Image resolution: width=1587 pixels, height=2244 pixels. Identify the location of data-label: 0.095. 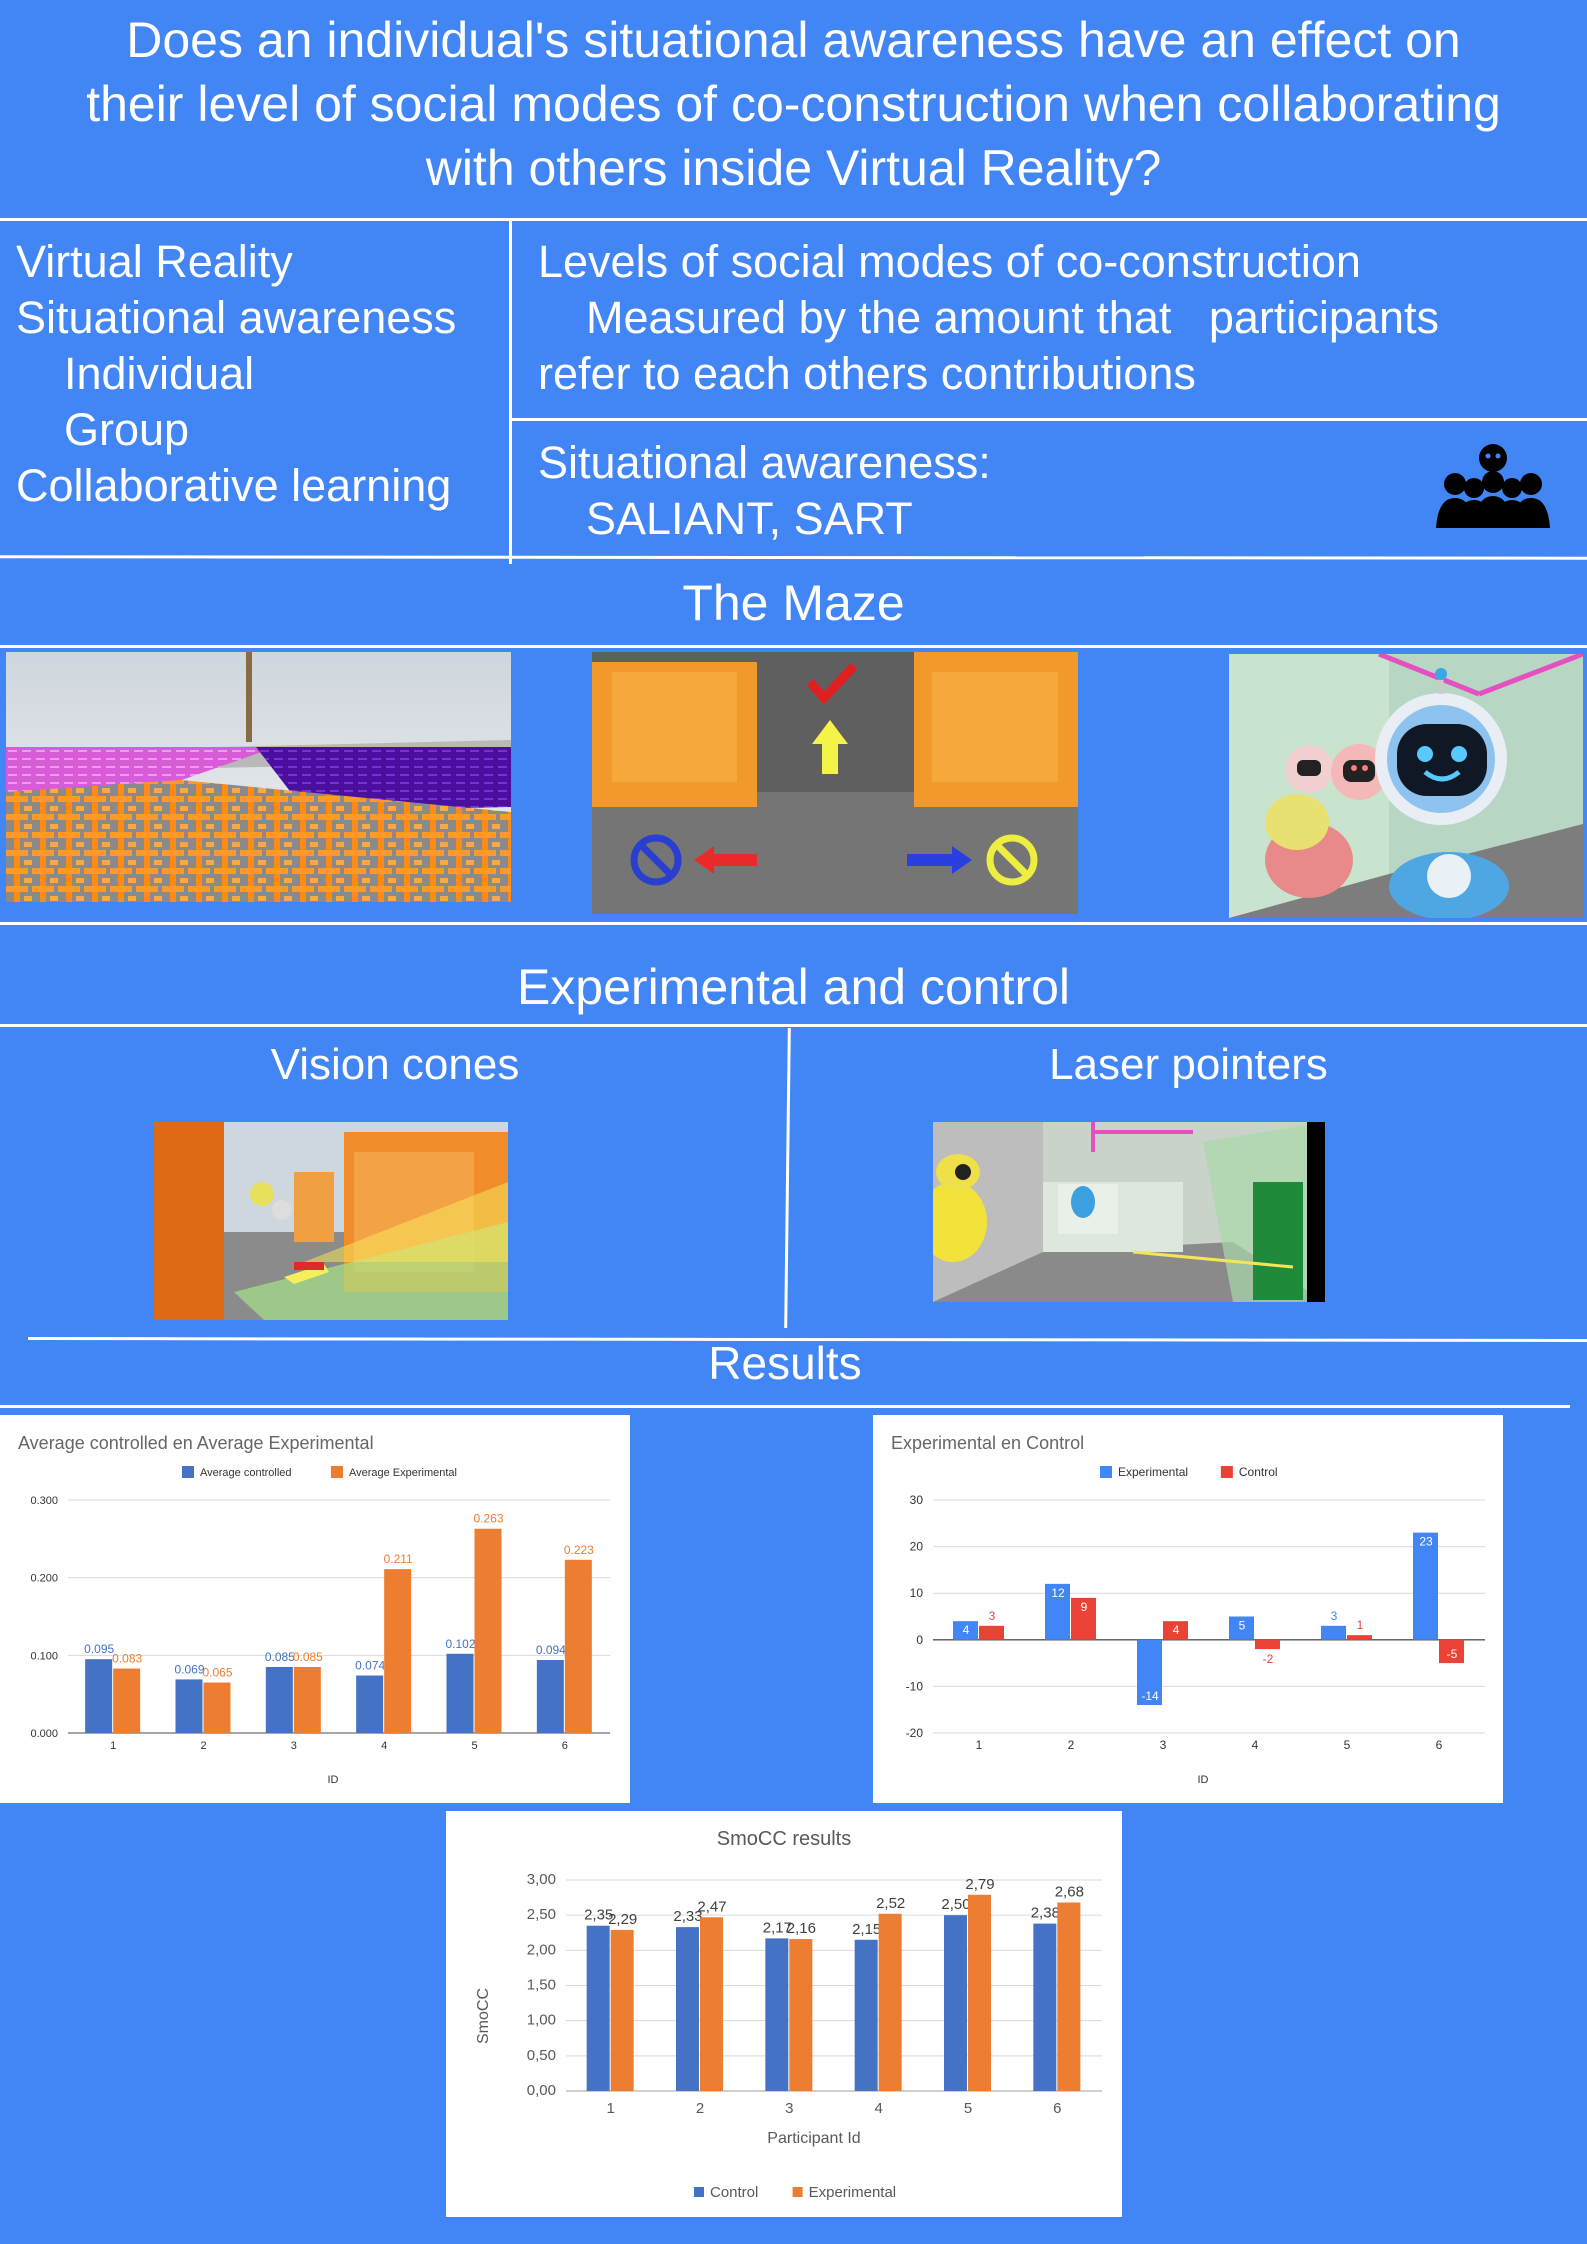
(99, 1649).